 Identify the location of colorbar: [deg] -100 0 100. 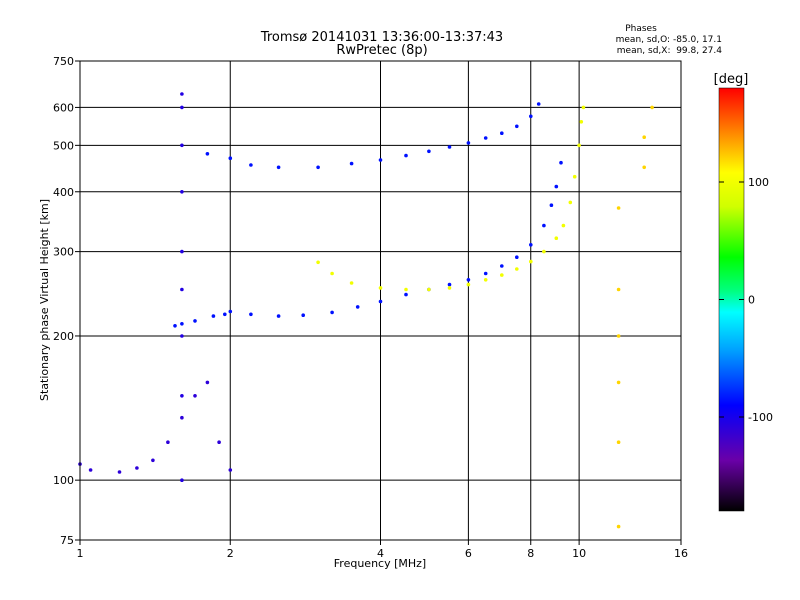
(743, 292).